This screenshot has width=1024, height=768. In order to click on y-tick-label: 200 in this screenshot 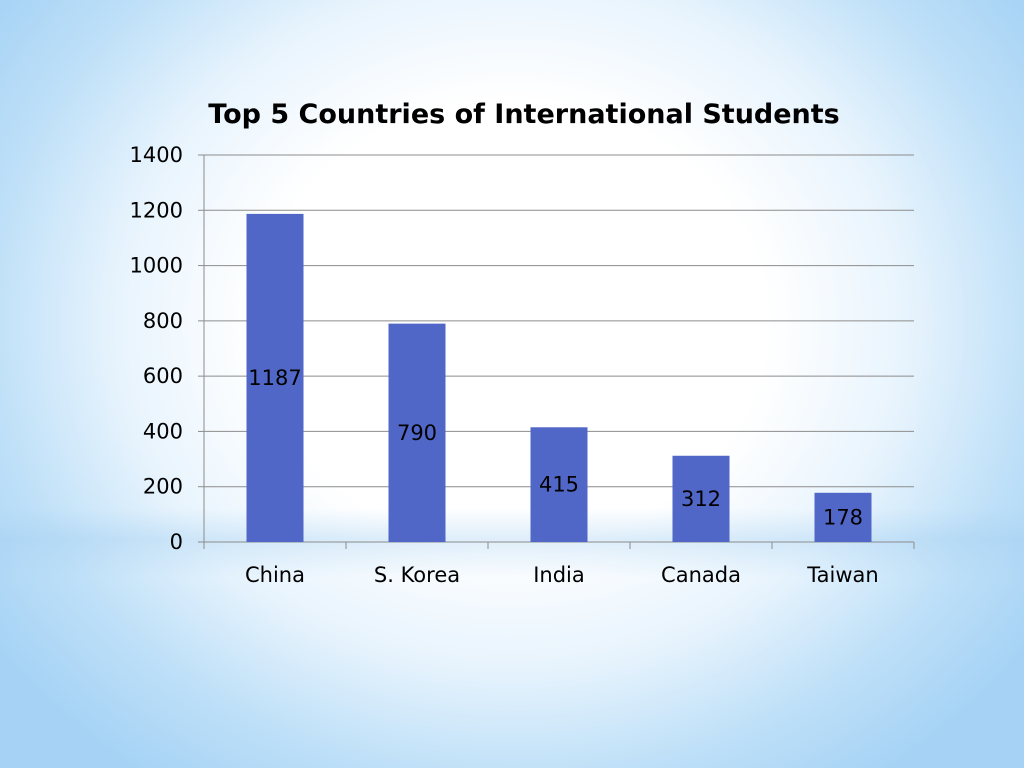, I will do `click(163, 487)`.